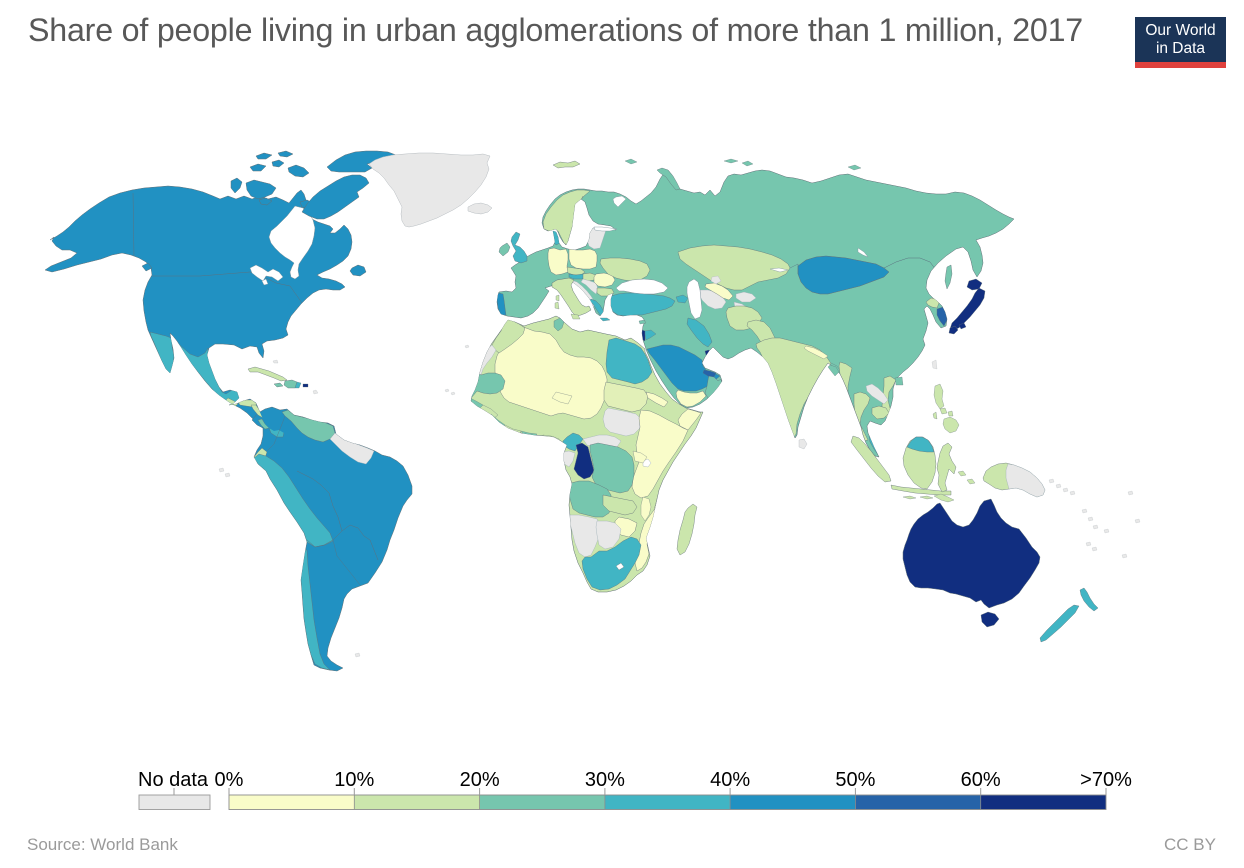 Image resolution: width=1244 pixels, height=868 pixels. I want to click on svg-text: 10%, so click(354, 780).